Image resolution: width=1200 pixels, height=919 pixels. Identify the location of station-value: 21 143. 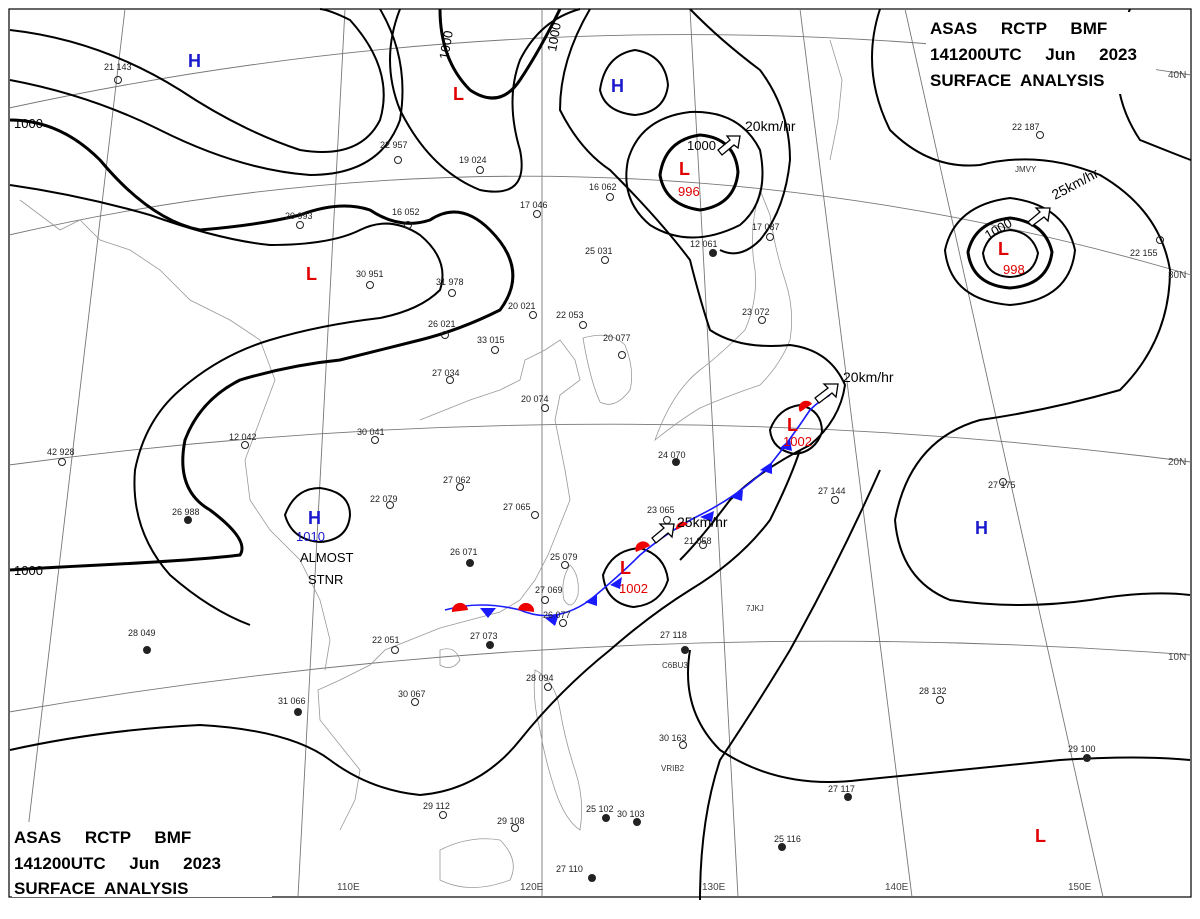
(118, 67).